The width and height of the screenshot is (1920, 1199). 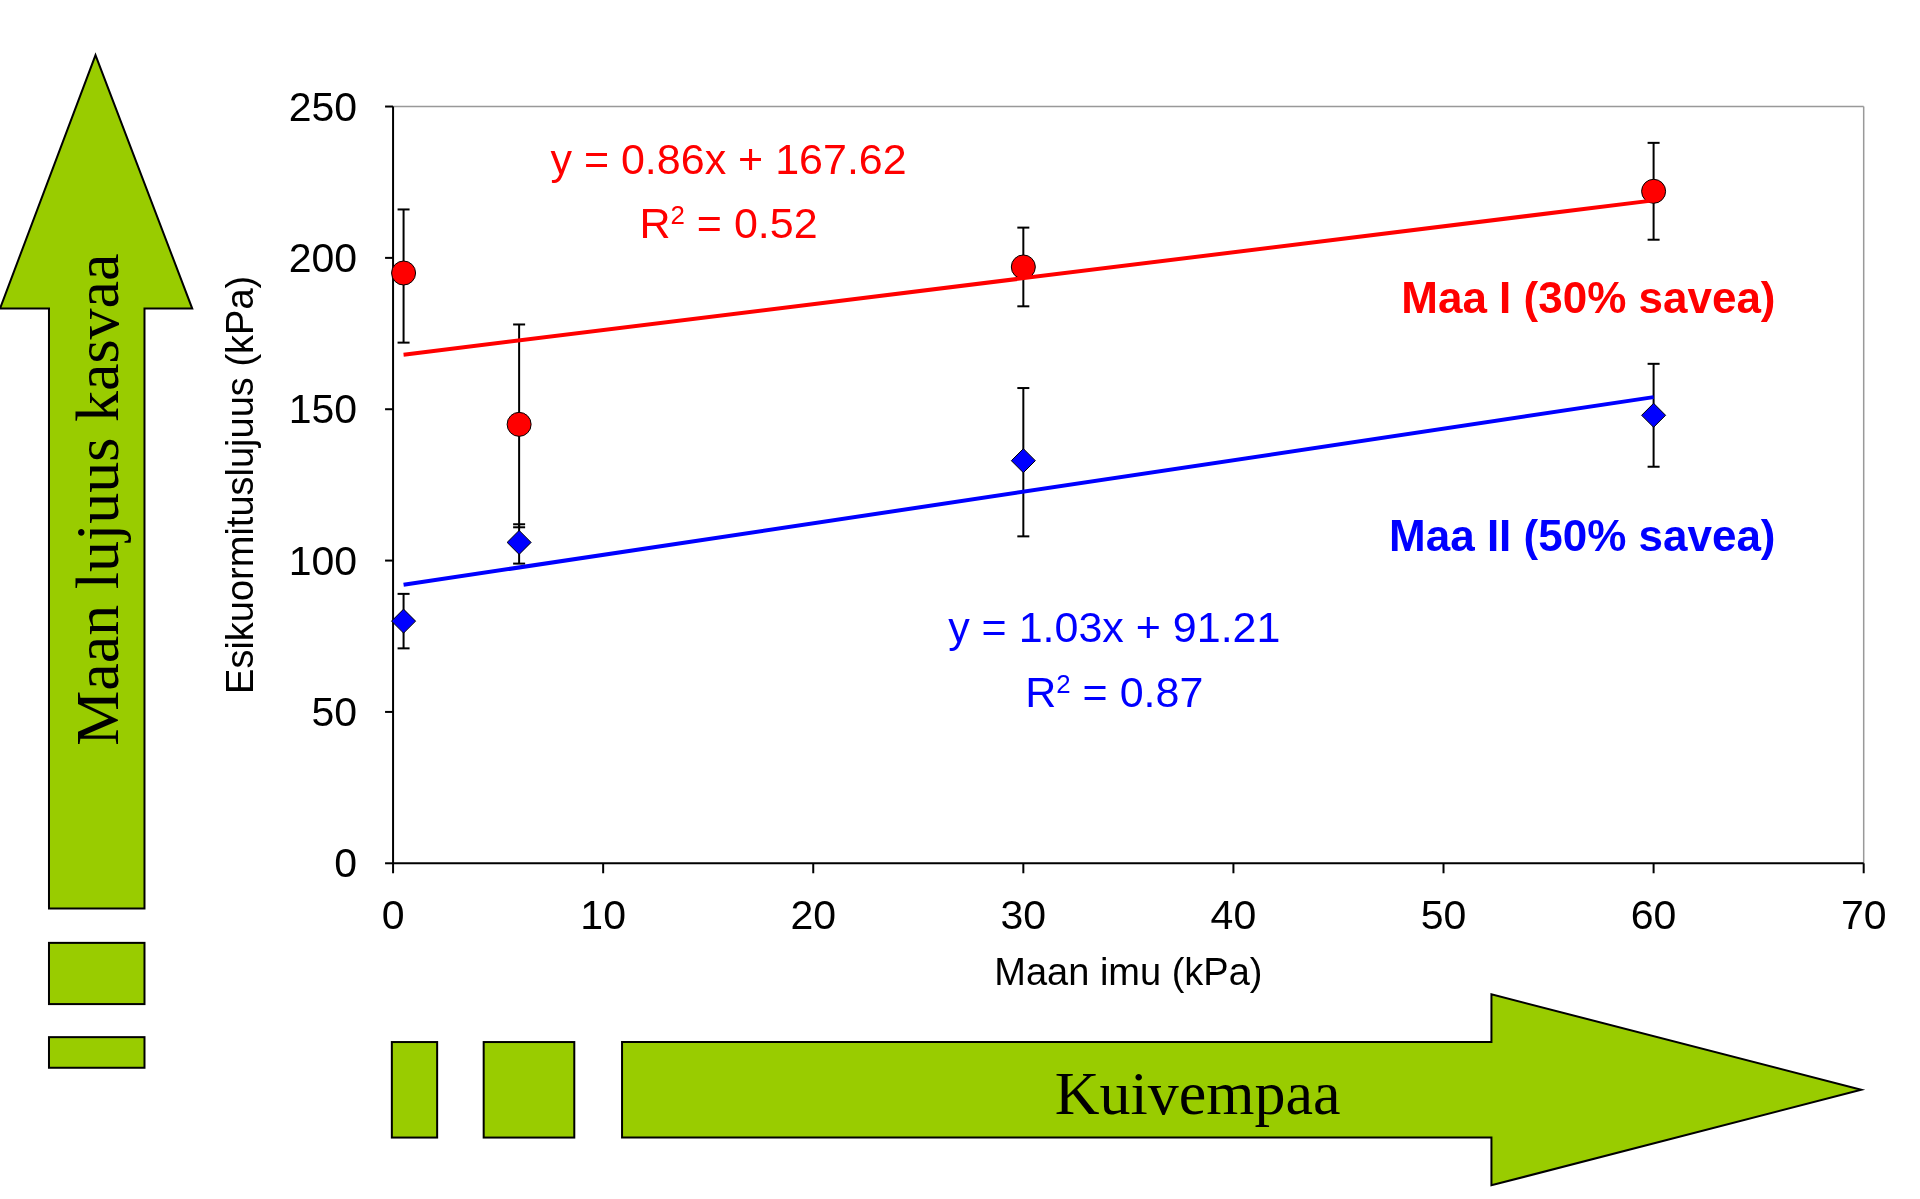 I want to click on x-tick-label: 0, so click(x=393, y=915).